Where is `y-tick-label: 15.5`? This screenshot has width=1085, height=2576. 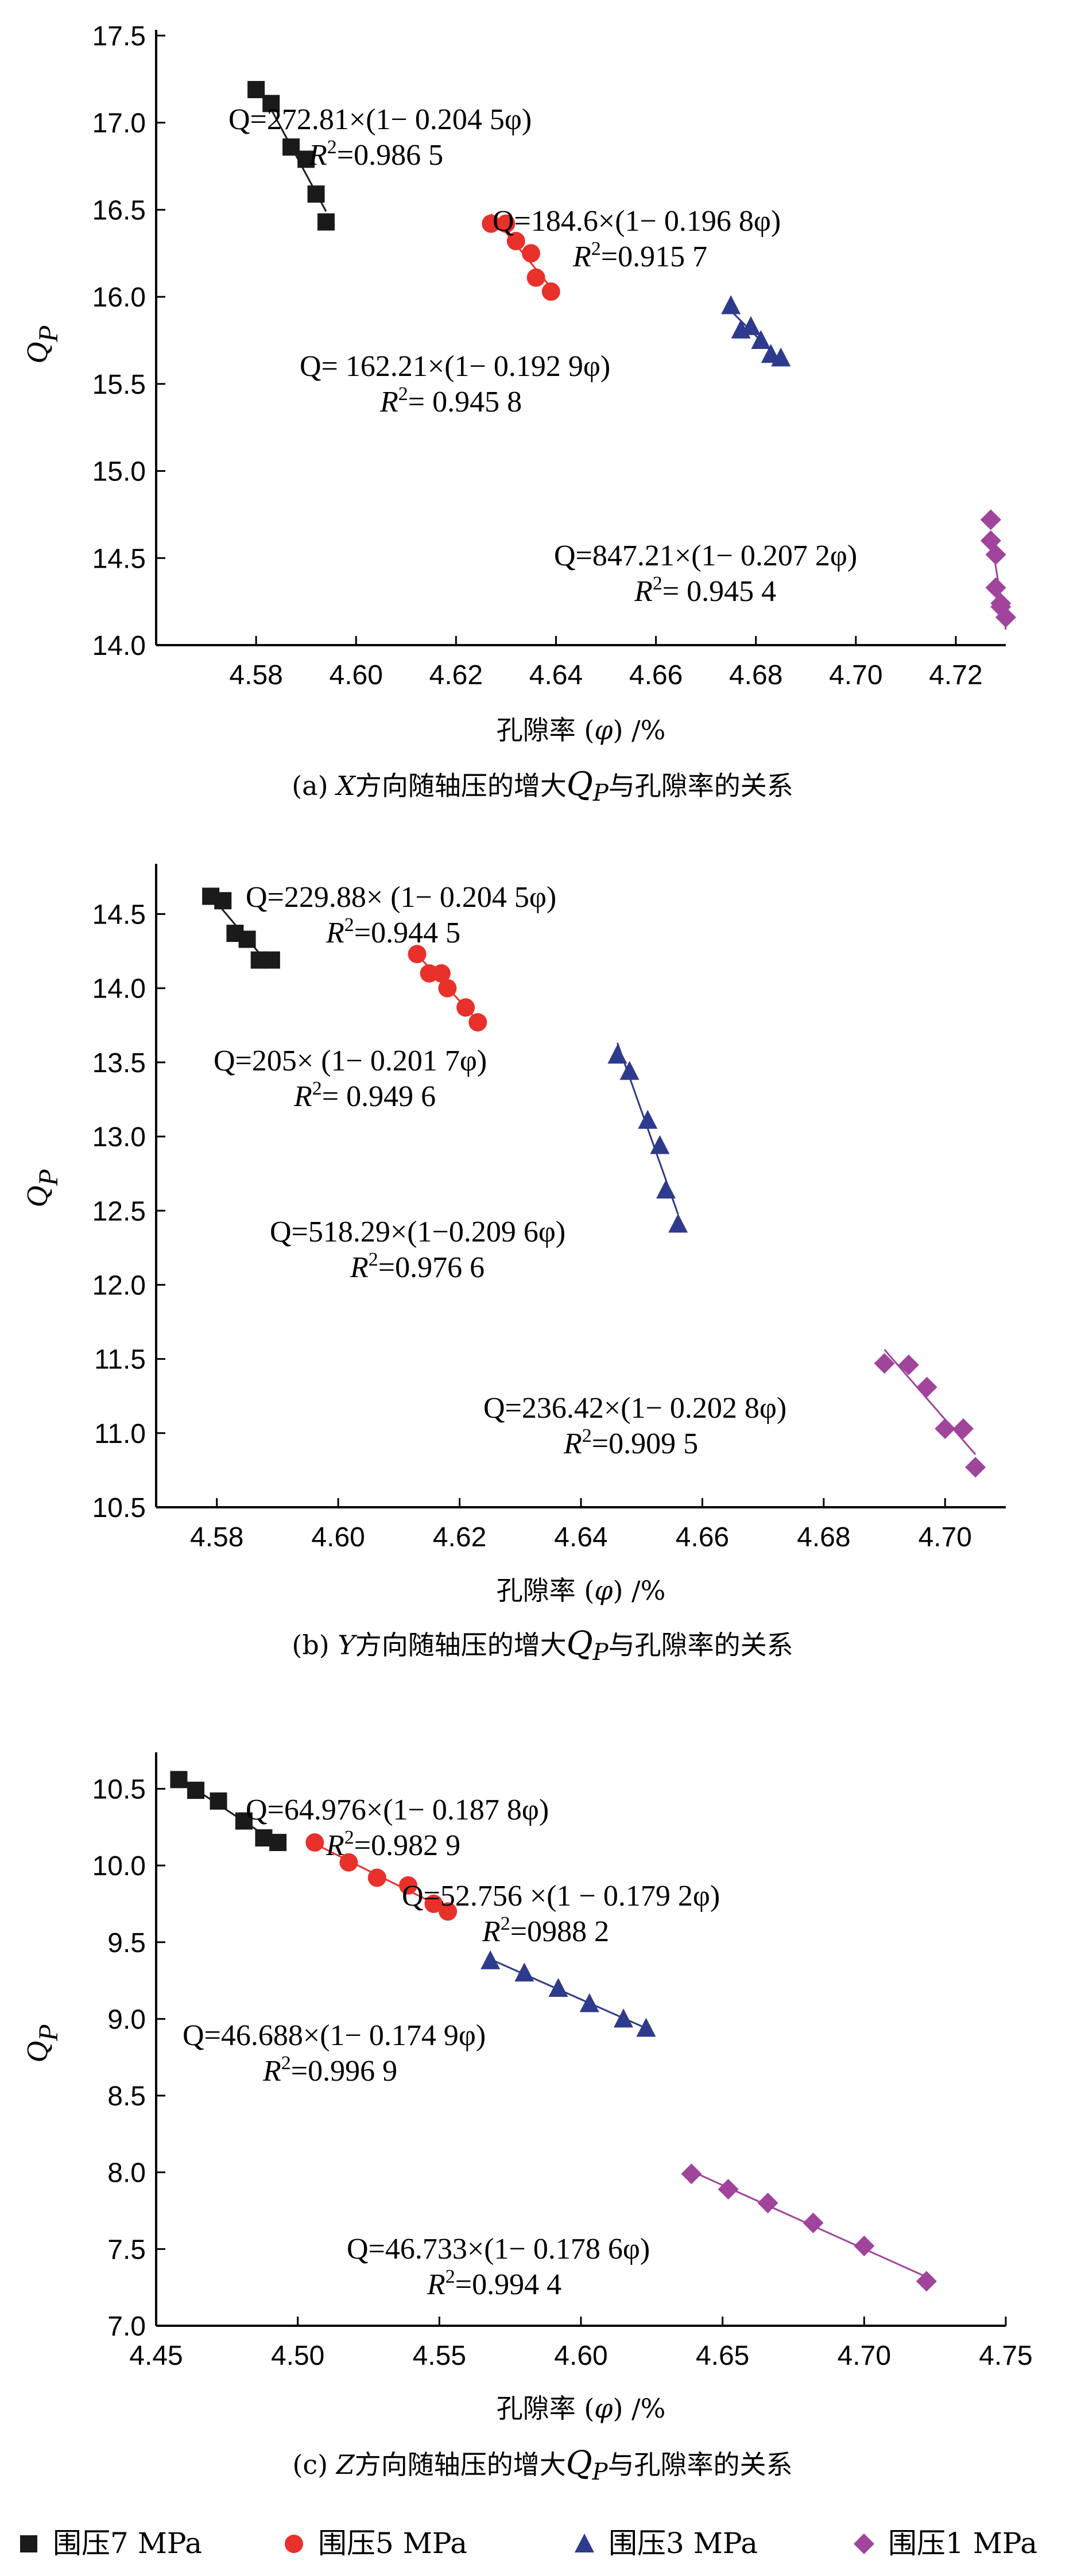 y-tick-label: 15.5 is located at coordinates (119, 385).